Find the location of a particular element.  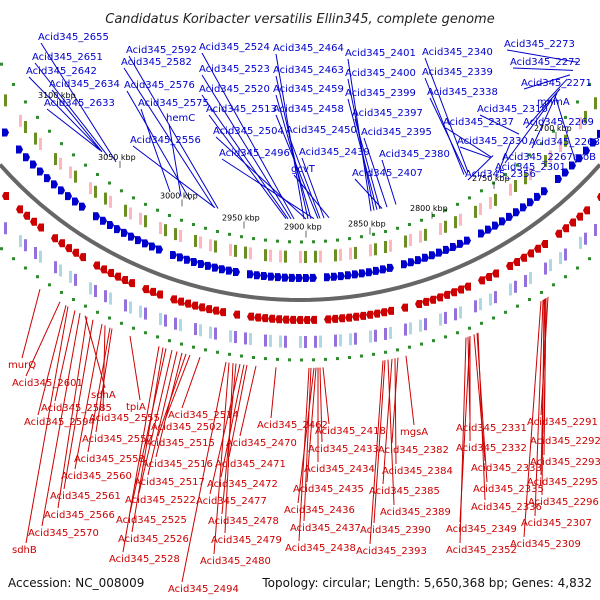

forward-gene-label: Acid345_2273 is located at coordinates (539, 44).